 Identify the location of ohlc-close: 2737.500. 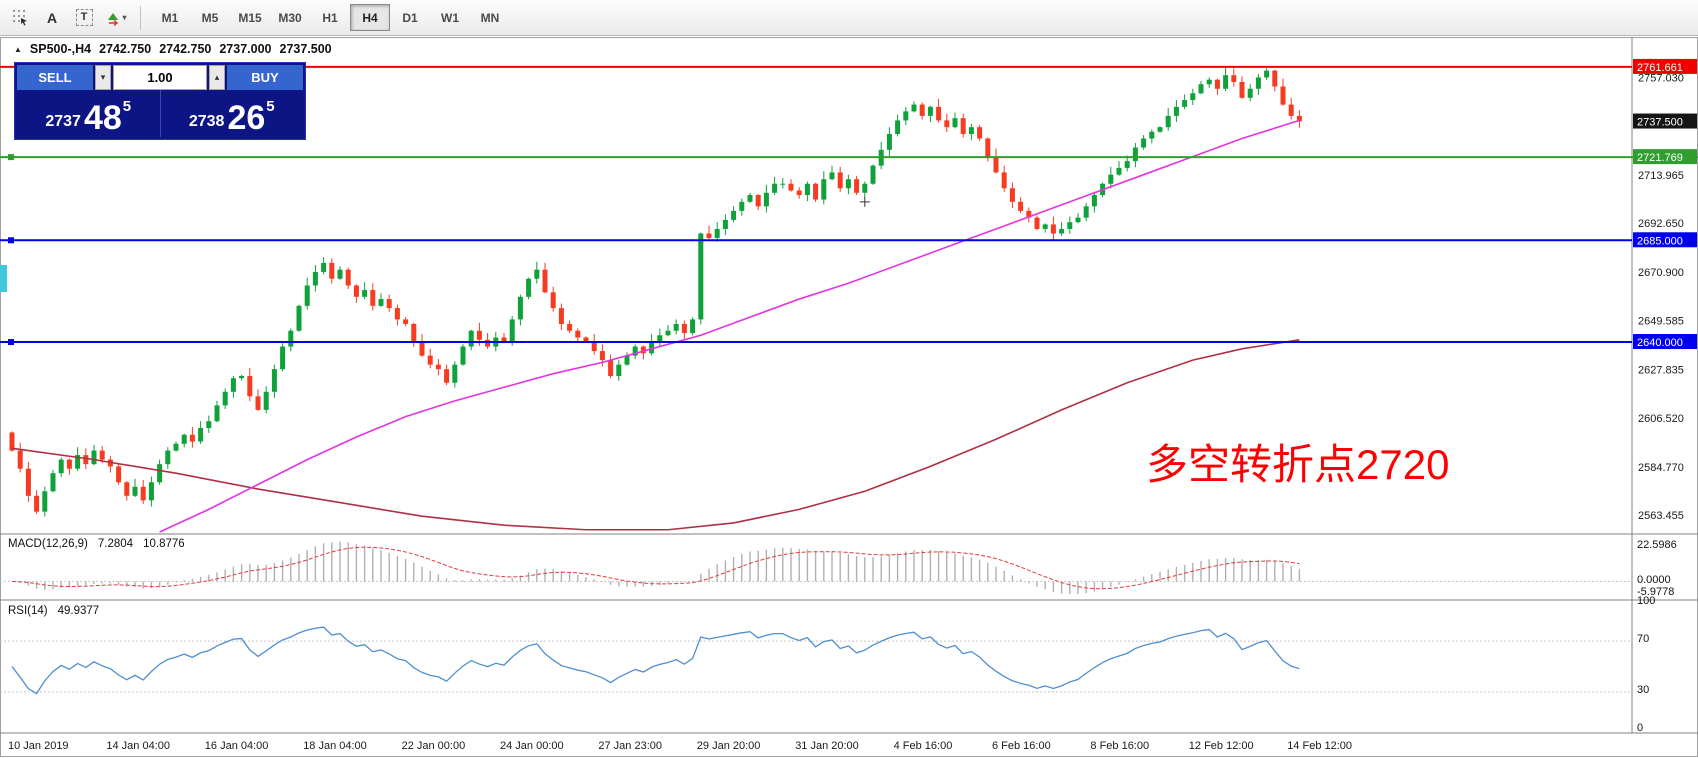
(305, 49).